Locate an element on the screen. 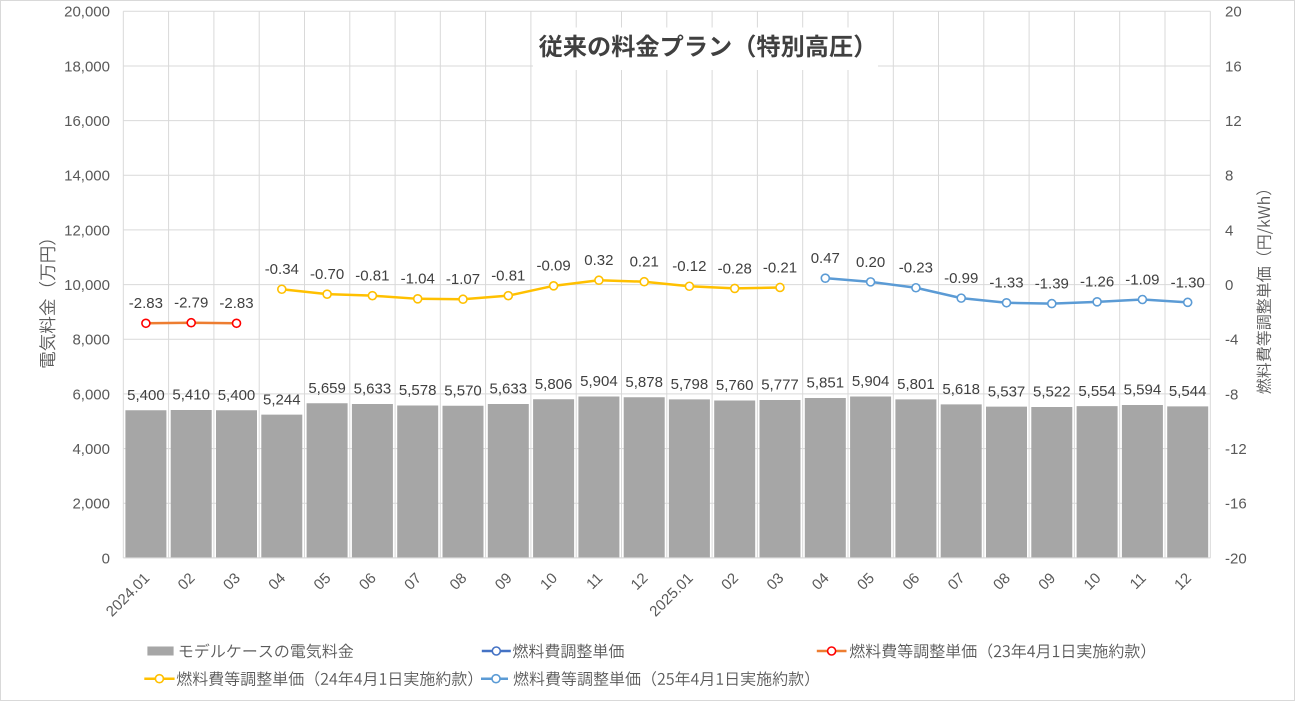 The width and height of the screenshot is (1295, 706). svg-text: 5,798 is located at coordinates (690, 384).